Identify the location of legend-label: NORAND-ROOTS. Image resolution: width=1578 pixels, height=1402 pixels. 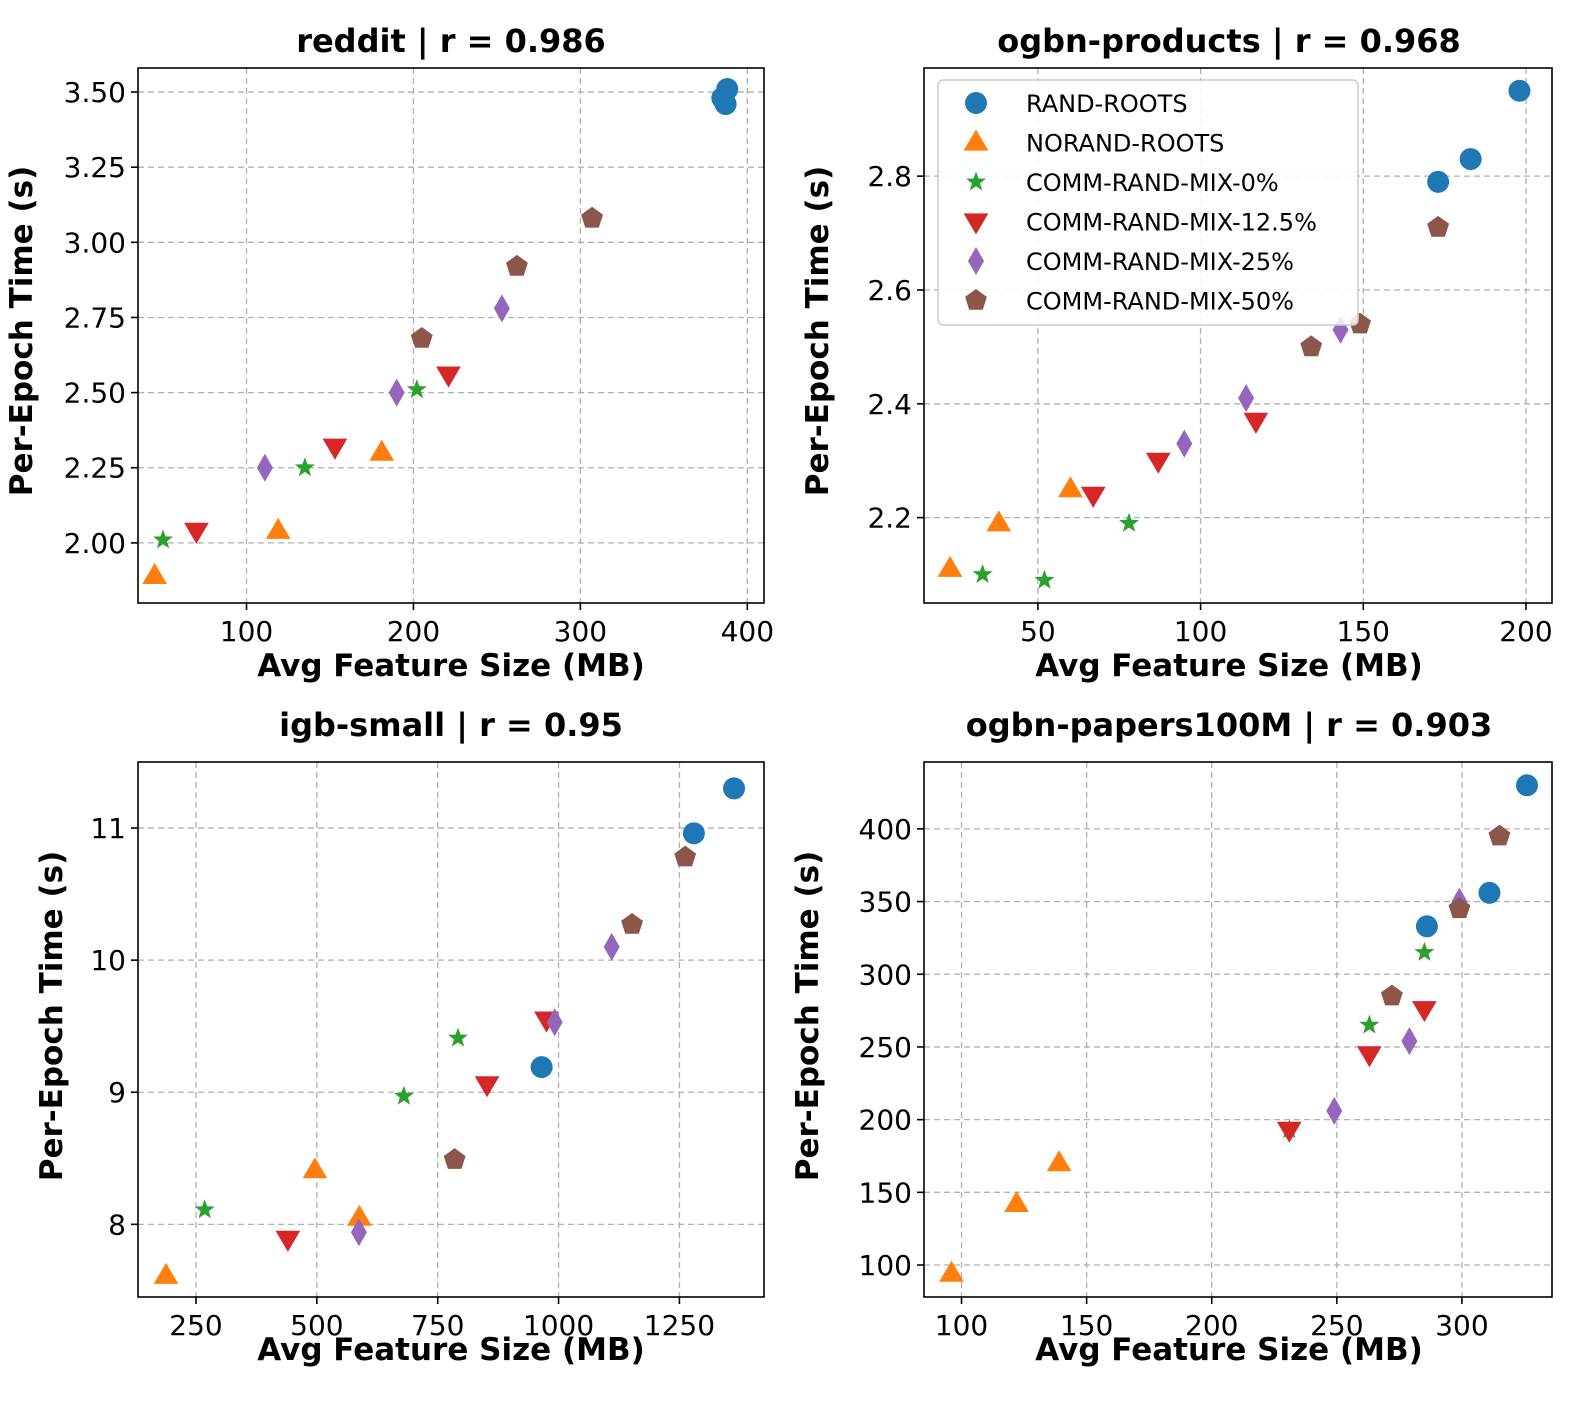
(1125, 144).